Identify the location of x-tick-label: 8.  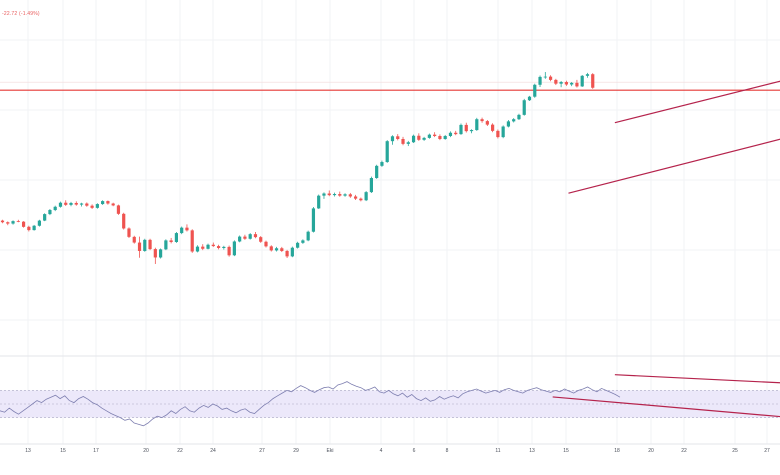
(447, 451).